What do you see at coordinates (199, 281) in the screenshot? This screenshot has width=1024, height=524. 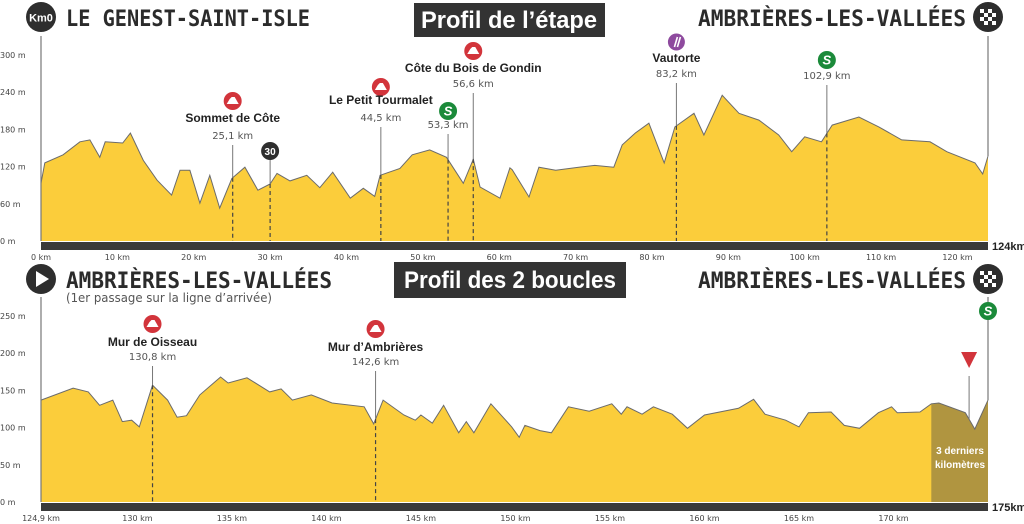 I see `loops-start-city: AMBRIÈRES-LES-VALLÉES` at bounding box center [199, 281].